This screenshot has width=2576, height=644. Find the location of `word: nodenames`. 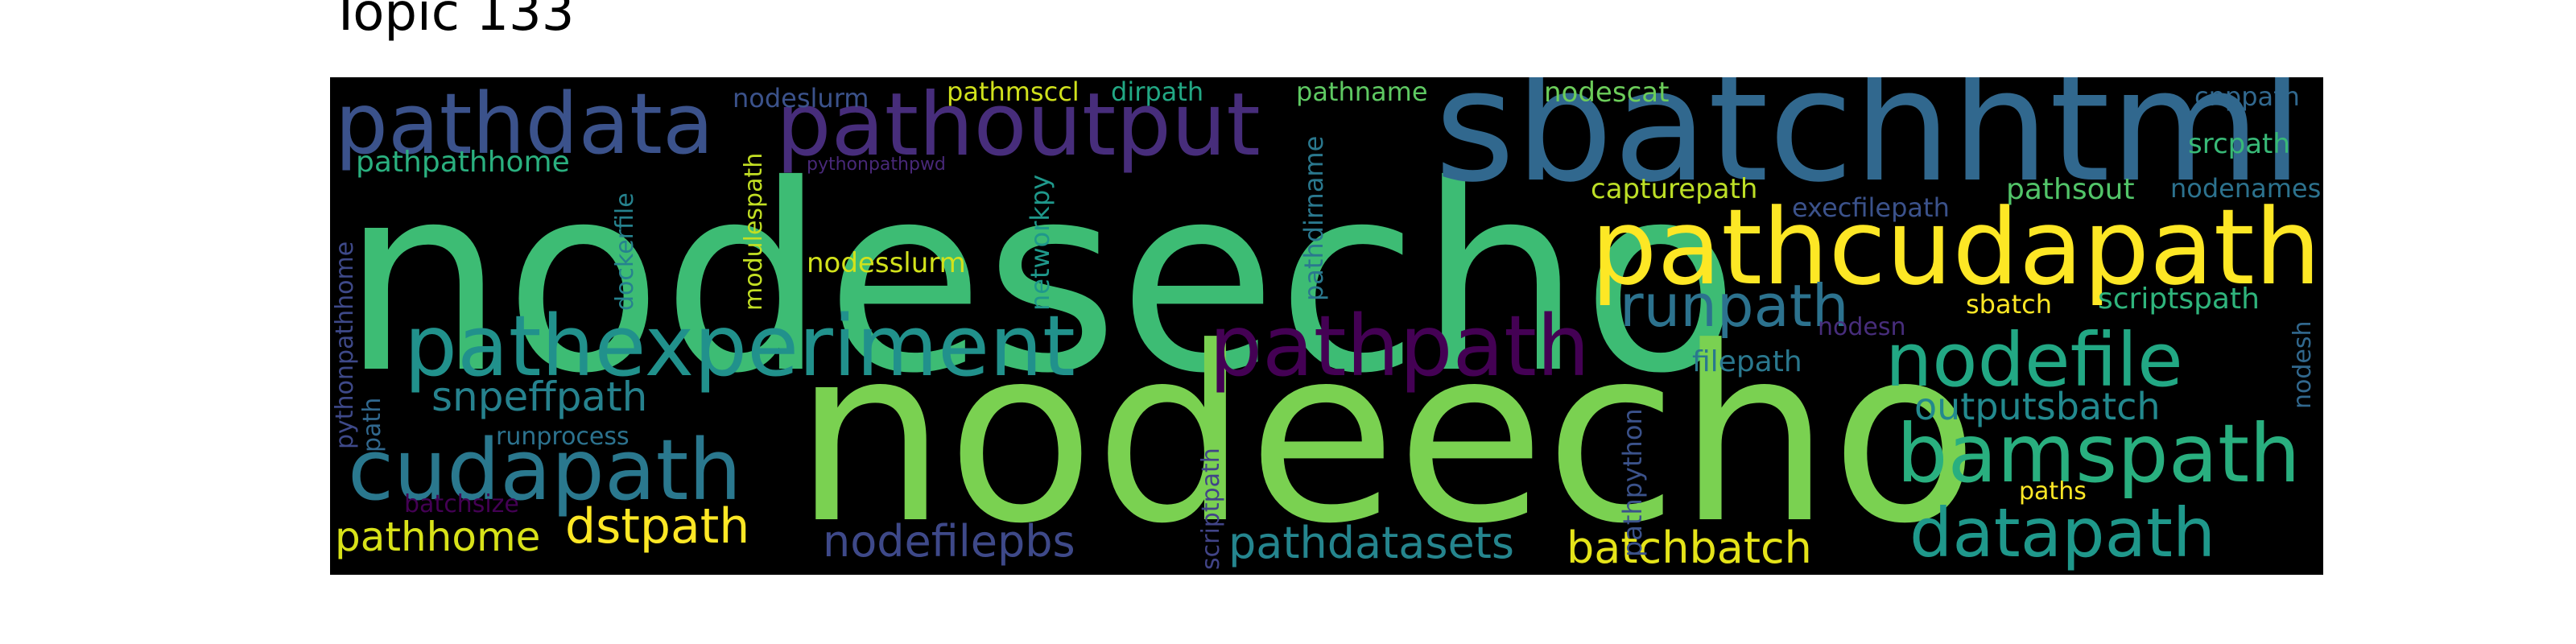

word: nodenames is located at coordinates (2246, 188).